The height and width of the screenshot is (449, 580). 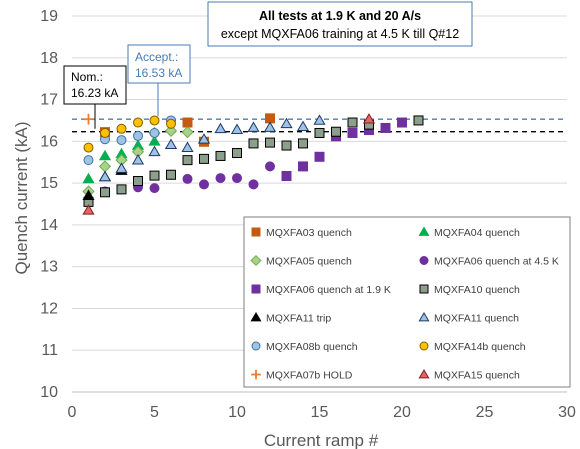 I want to click on legend-entry: MQXFA11 trip, so click(x=290, y=318).